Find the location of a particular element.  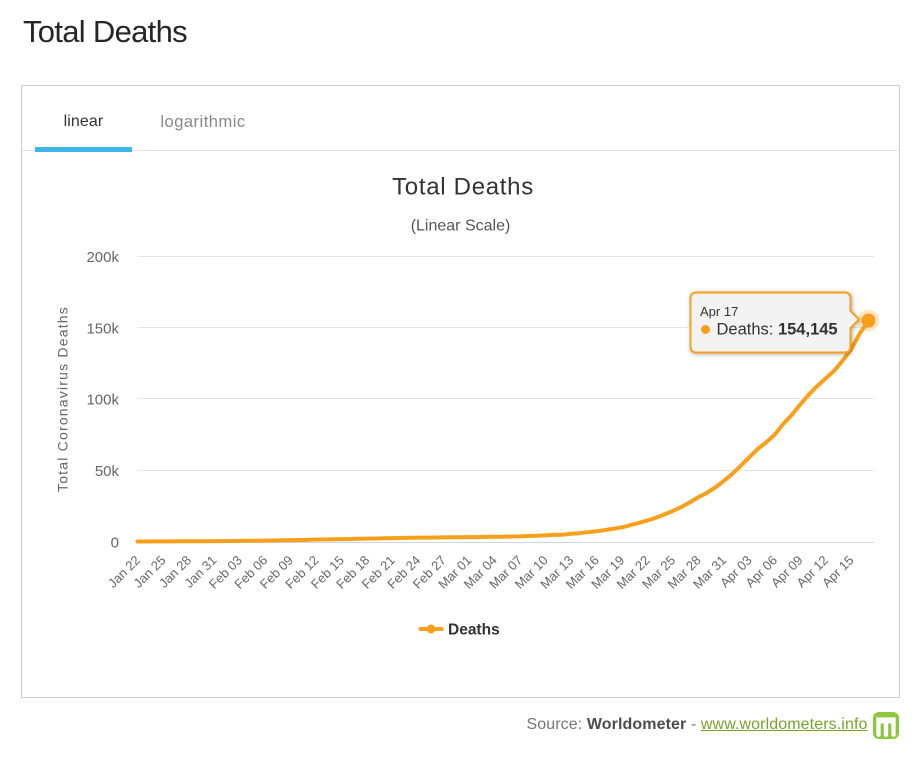

svg-text: Apr 17 is located at coordinates (719, 311).